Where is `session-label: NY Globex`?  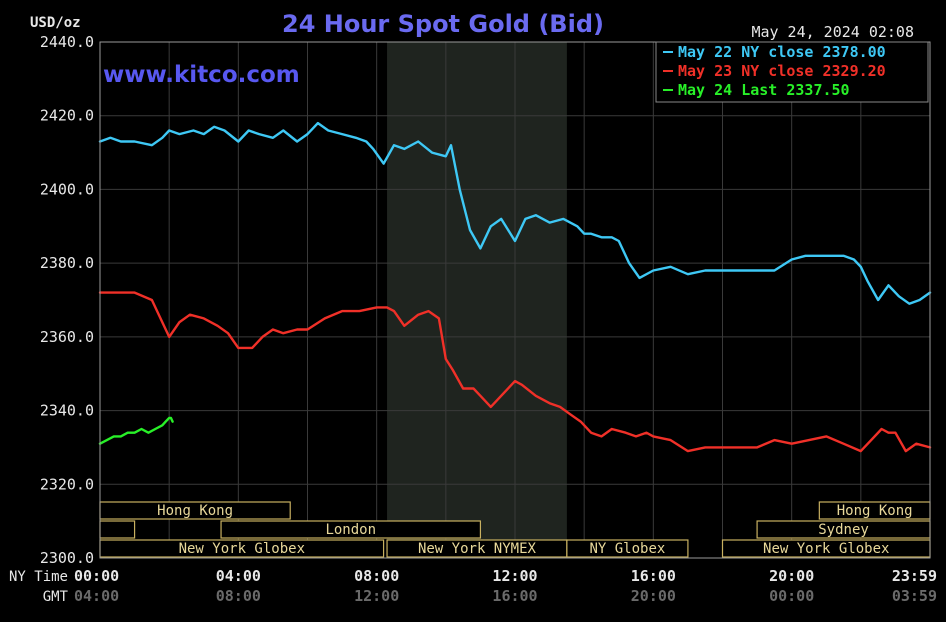 session-label: NY Globex is located at coordinates (627, 549).